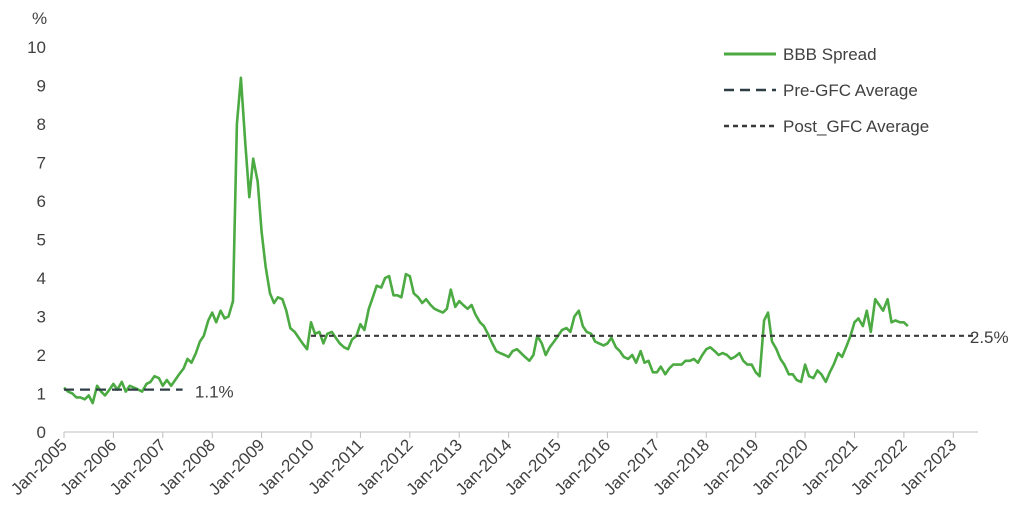 Image resolution: width=1035 pixels, height=531 pixels. What do you see at coordinates (41, 201) in the screenshot?
I see `y-tick-label: 6` at bounding box center [41, 201].